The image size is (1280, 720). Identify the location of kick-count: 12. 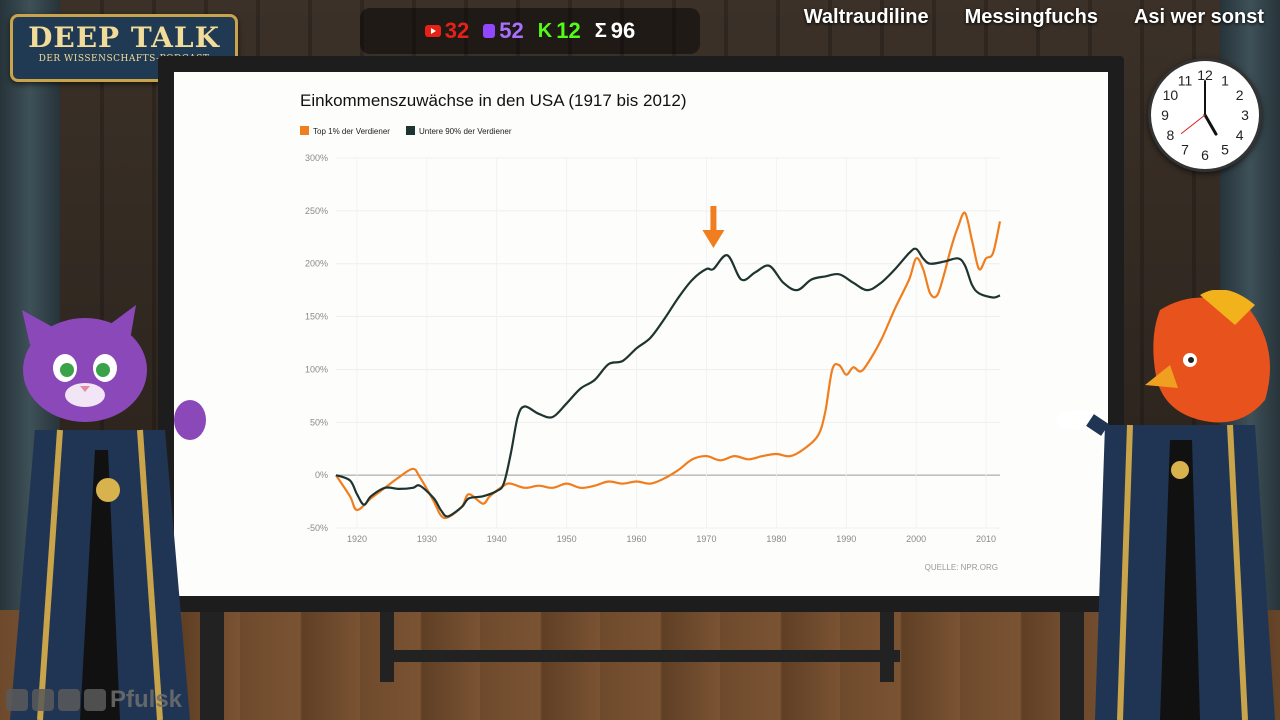
(568, 30).